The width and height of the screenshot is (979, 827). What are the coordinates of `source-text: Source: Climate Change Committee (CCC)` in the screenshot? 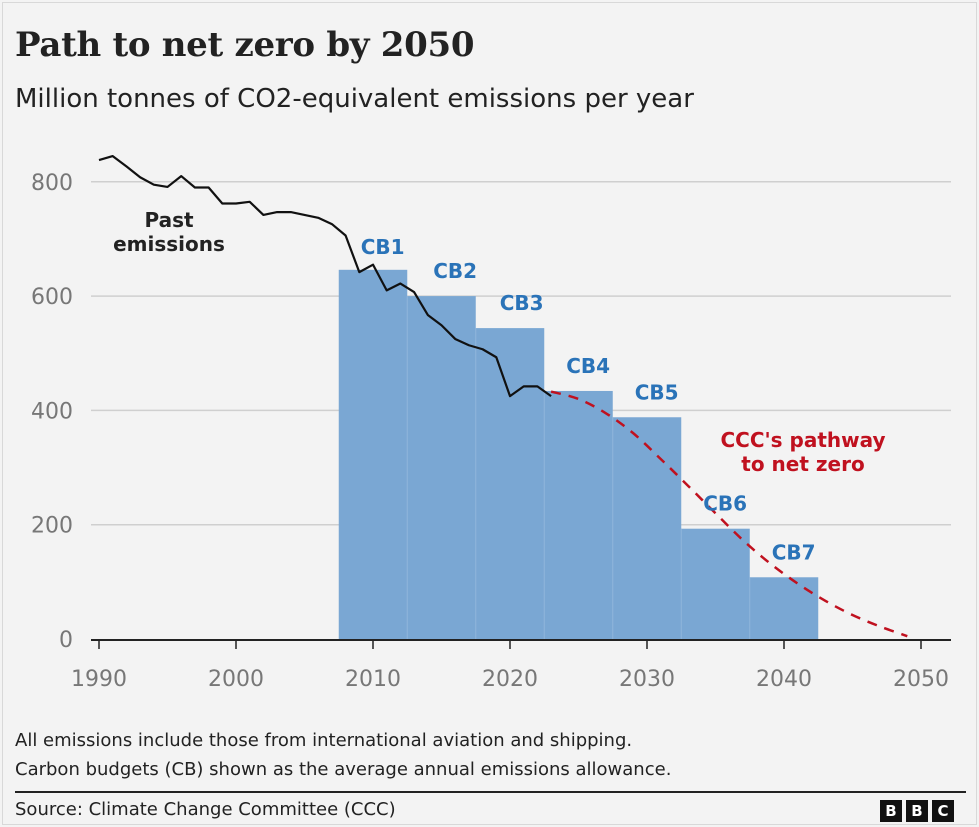 It's located at (205, 809).